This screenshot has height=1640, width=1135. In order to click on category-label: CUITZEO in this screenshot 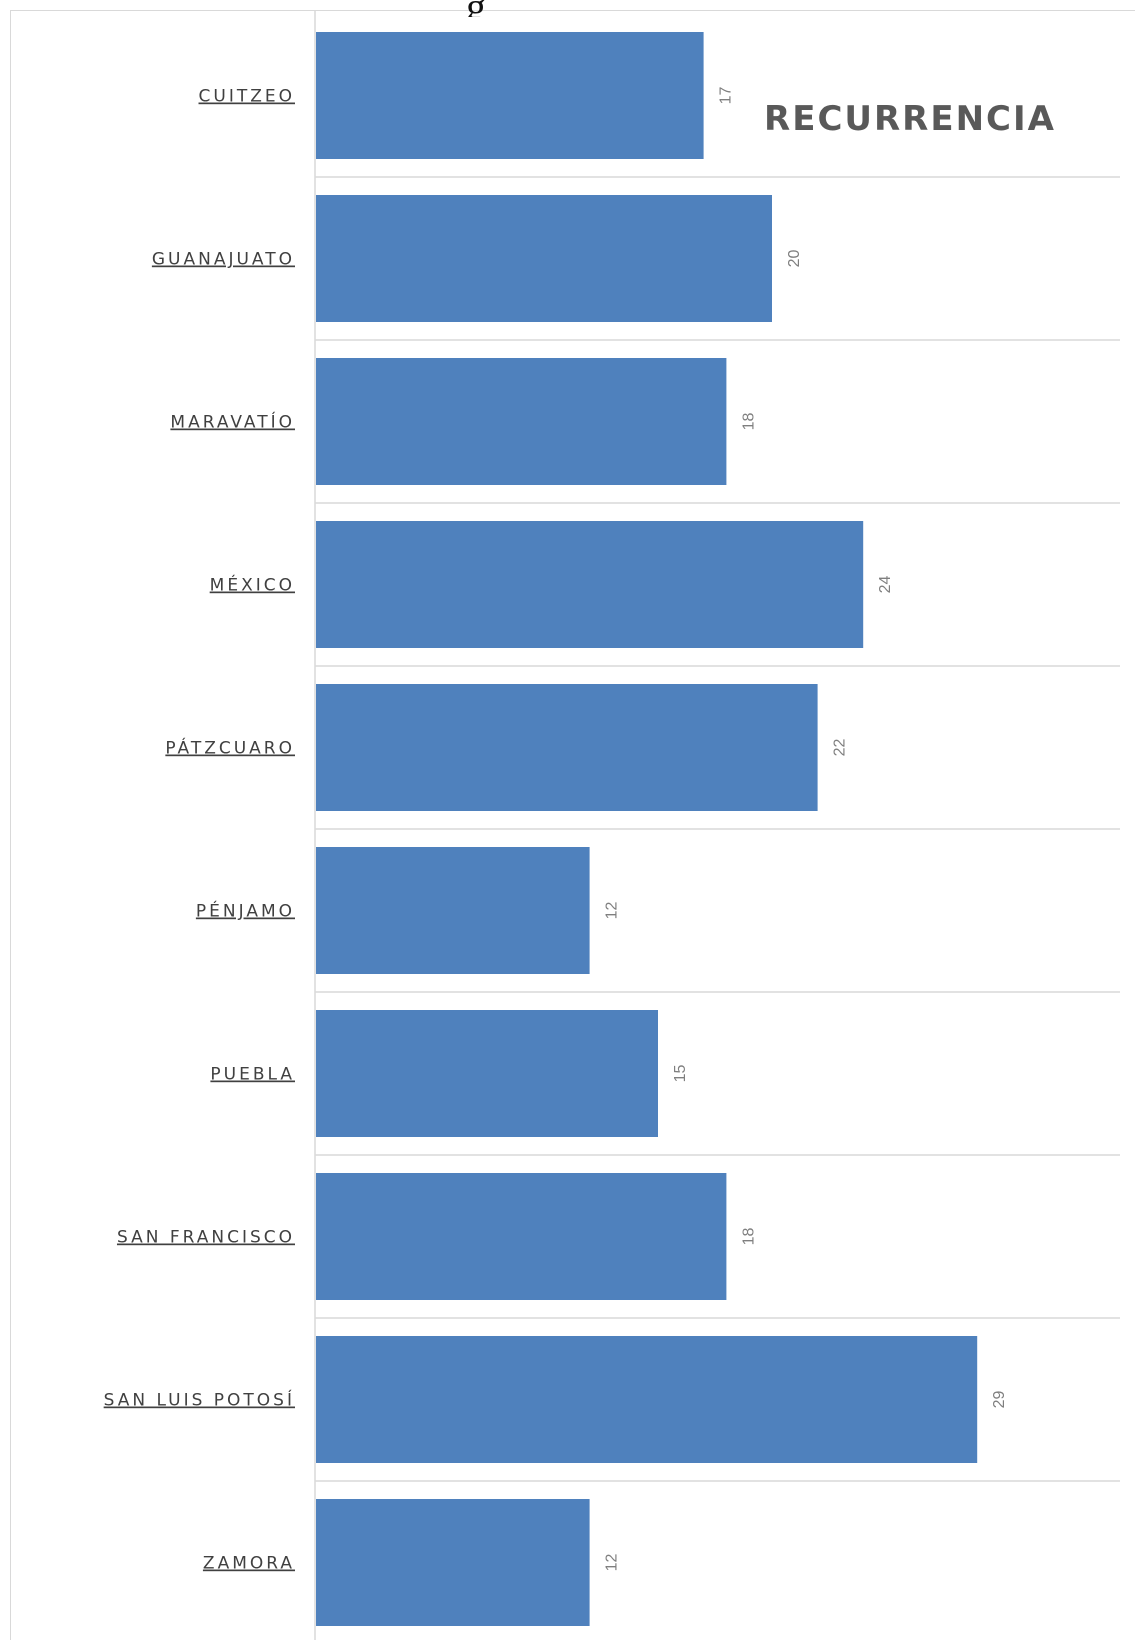, I will do `click(247, 97)`.